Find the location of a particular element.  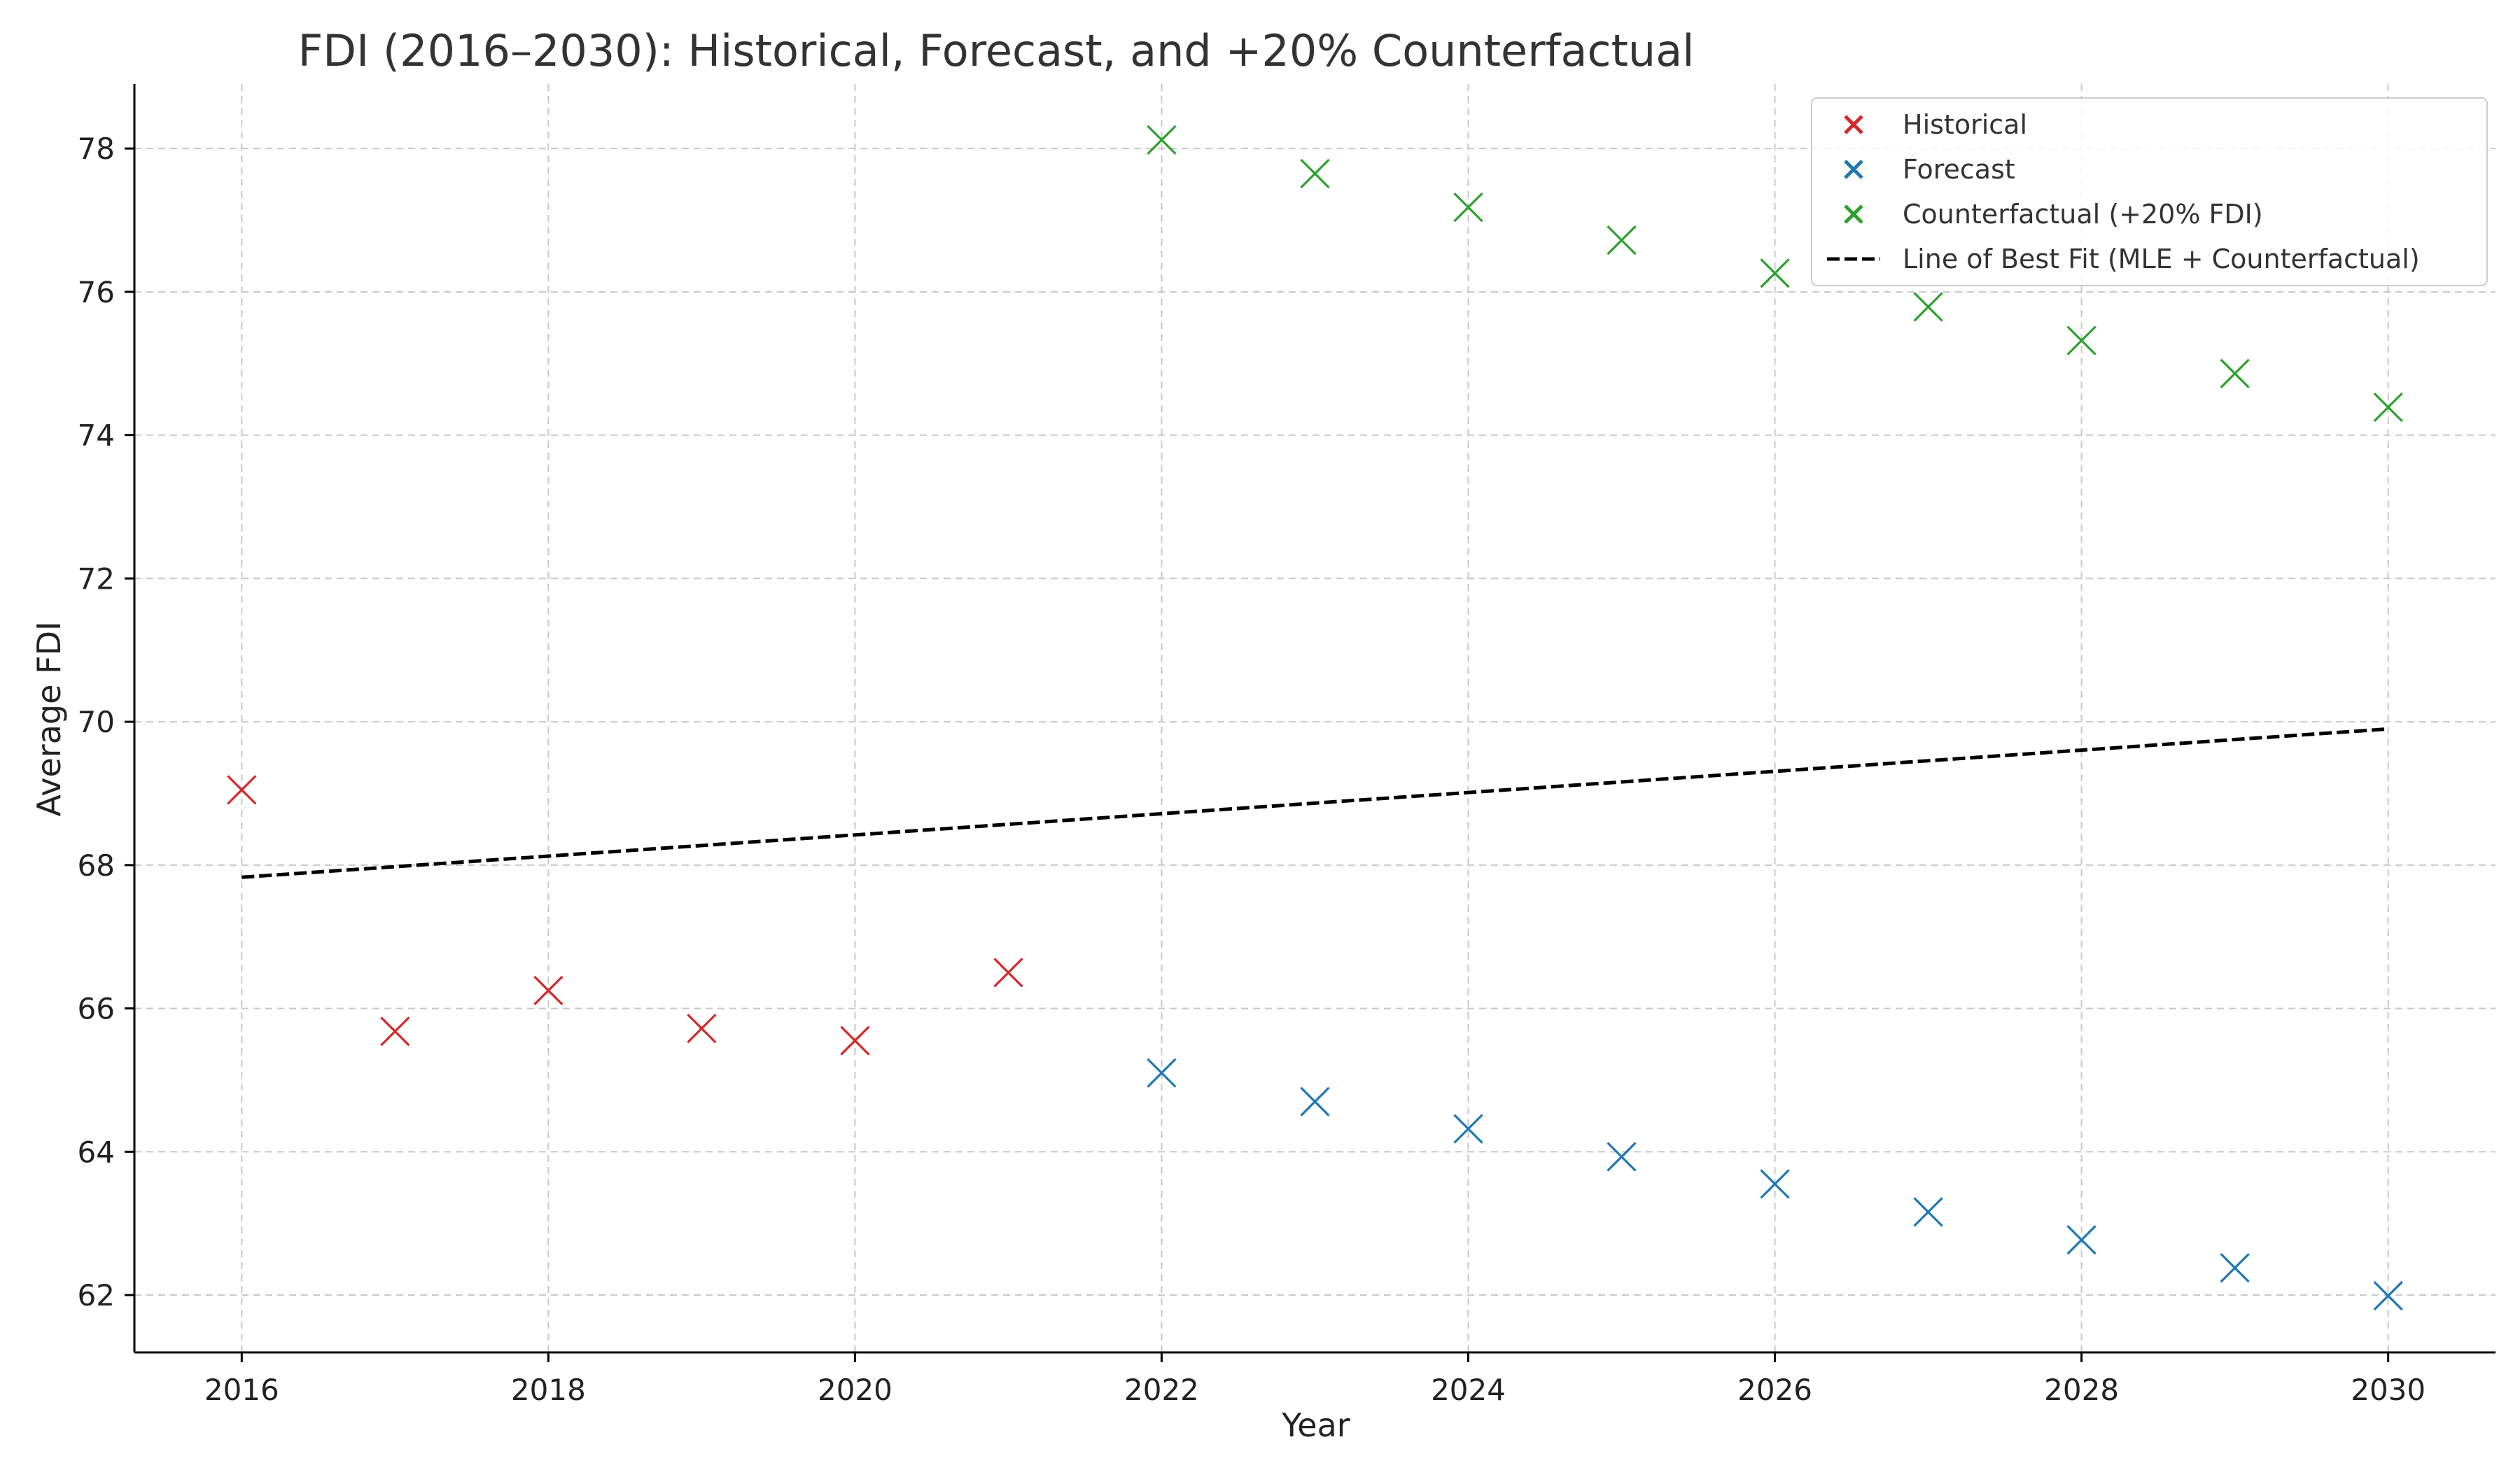

legend-entry-forecast: Forecast is located at coordinates (1959, 169).